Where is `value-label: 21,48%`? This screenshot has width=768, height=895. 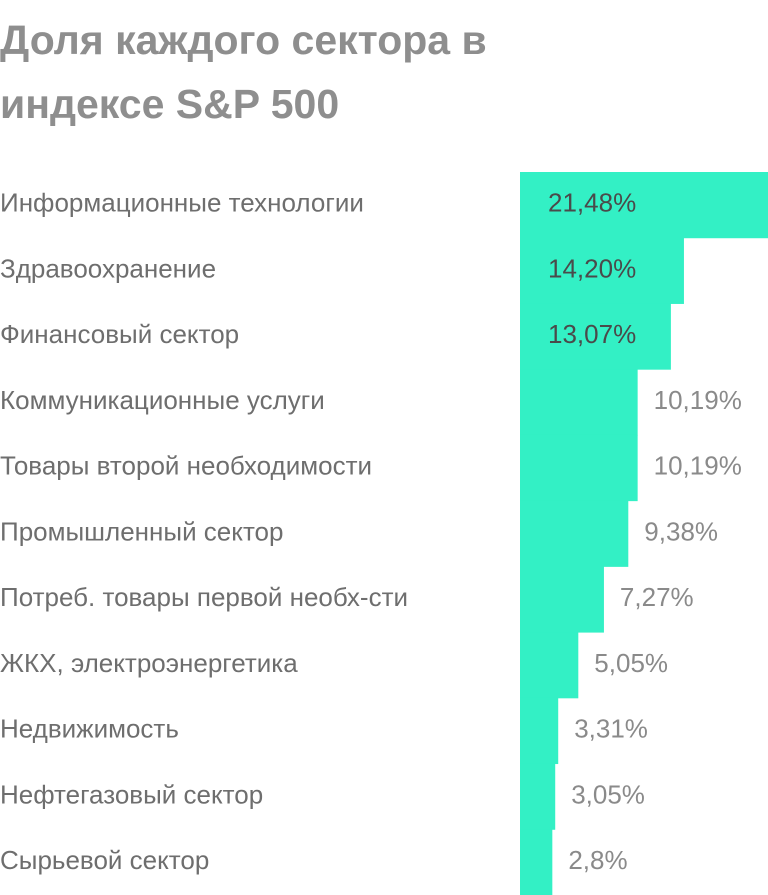
value-label: 21,48% is located at coordinates (592, 203).